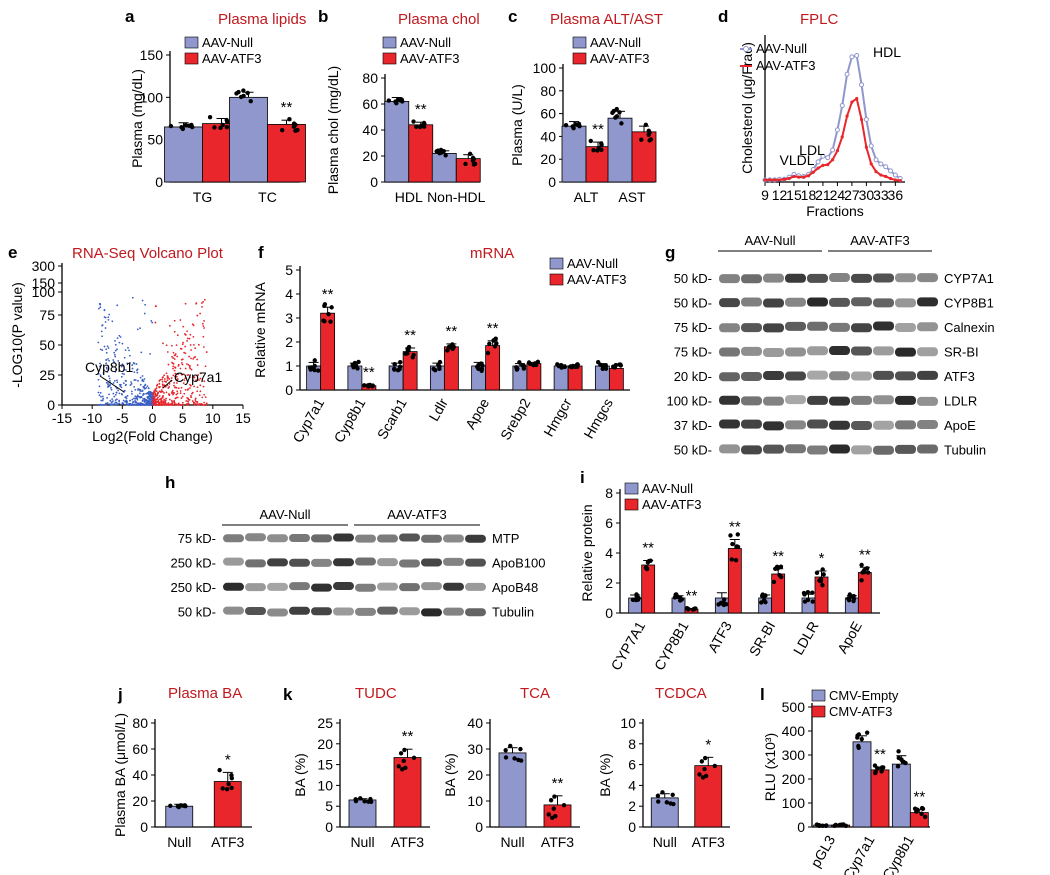 This screenshot has width=1050, height=875. Describe the element at coordinates (794, 195) in the screenshot. I see `x-tick-label-d: 15` at that location.